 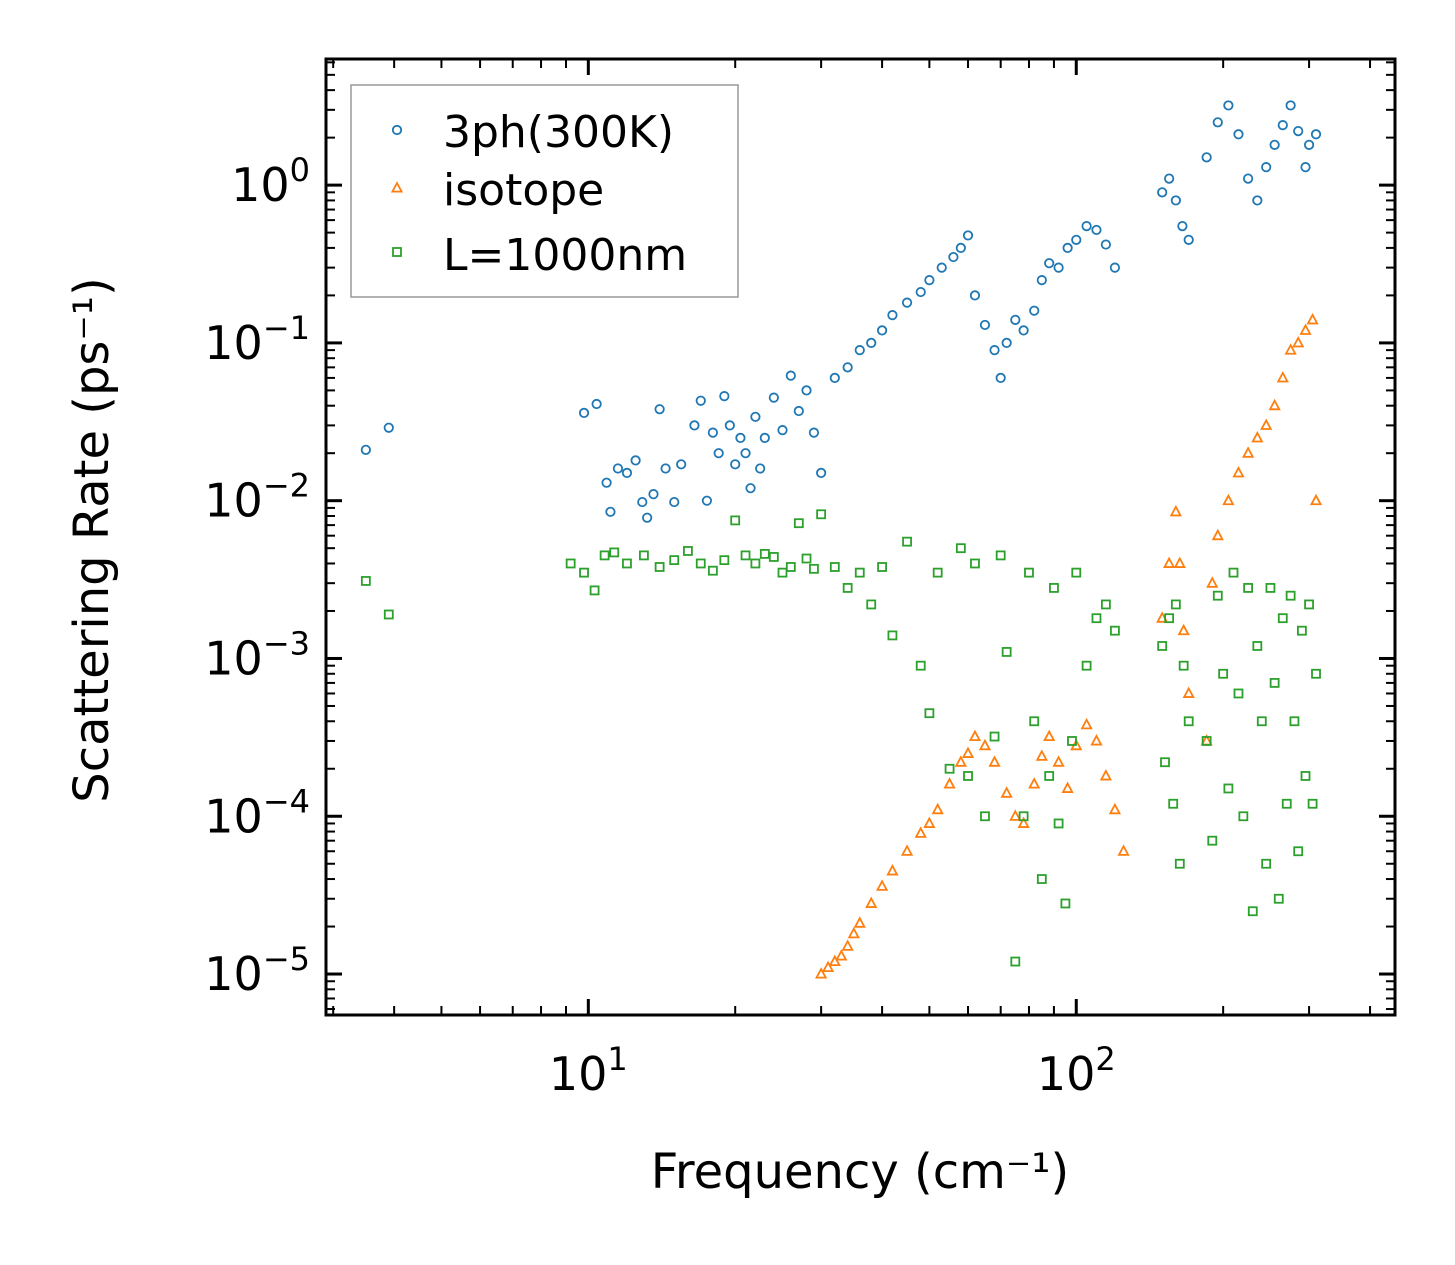 What do you see at coordinates (257, 812) in the screenshot?
I see `y-tick-label: 10⁻⁴` at bounding box center [257, 812].